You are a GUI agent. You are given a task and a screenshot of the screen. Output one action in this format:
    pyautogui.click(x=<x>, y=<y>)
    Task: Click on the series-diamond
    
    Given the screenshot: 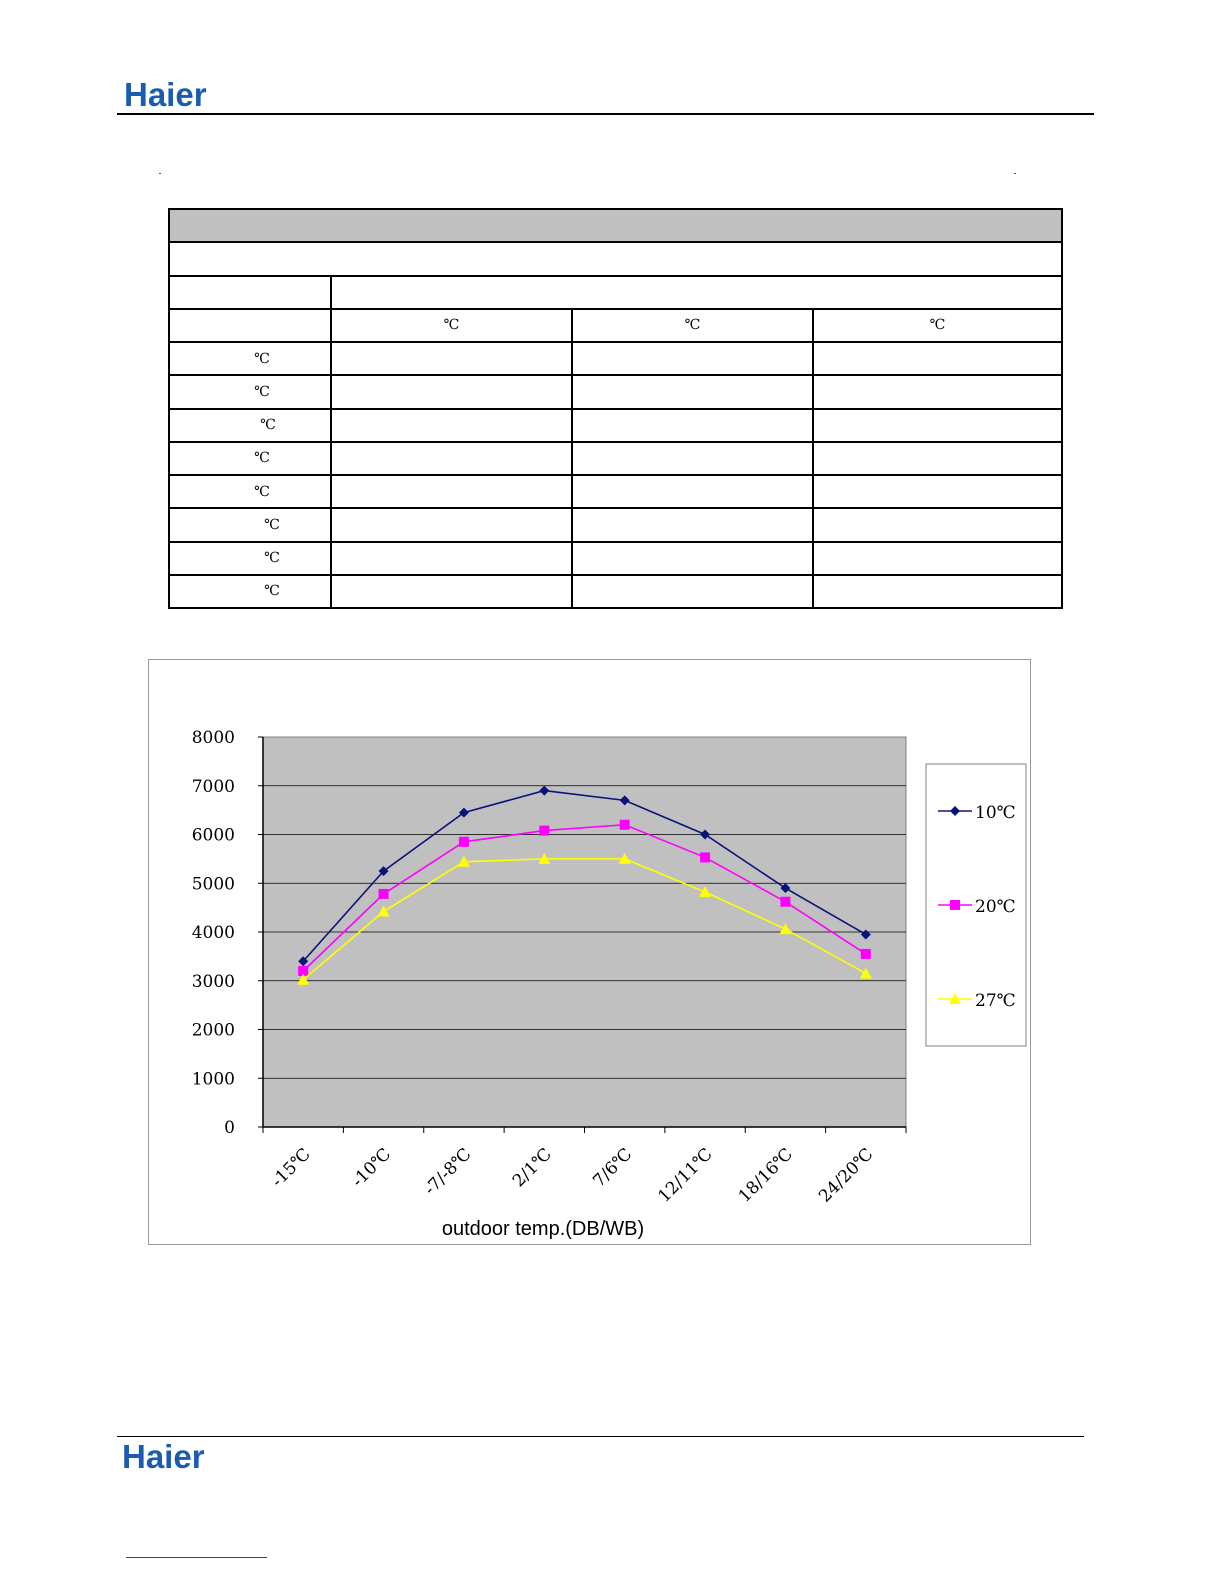 What is the action you would take?
    pyautogui.click(x=584, y=876)
    